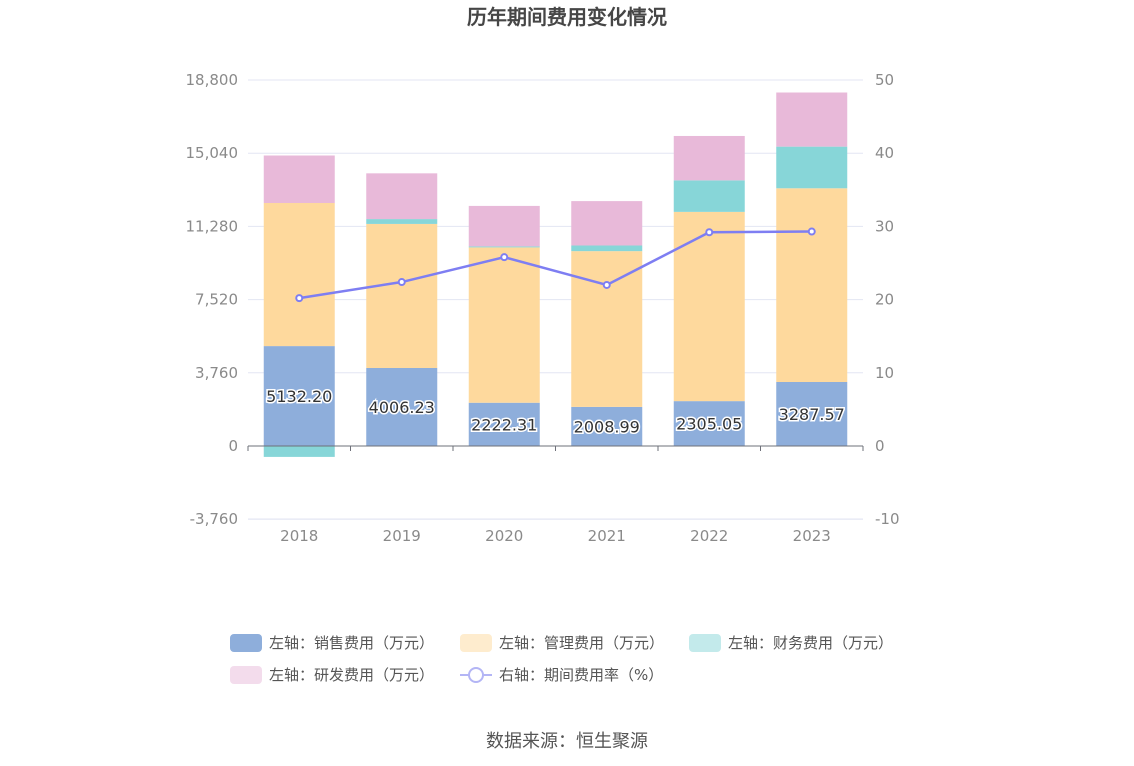 The width and height of the screenshot is (1134, 766). I want to click on rate-line, so click(555, 265).